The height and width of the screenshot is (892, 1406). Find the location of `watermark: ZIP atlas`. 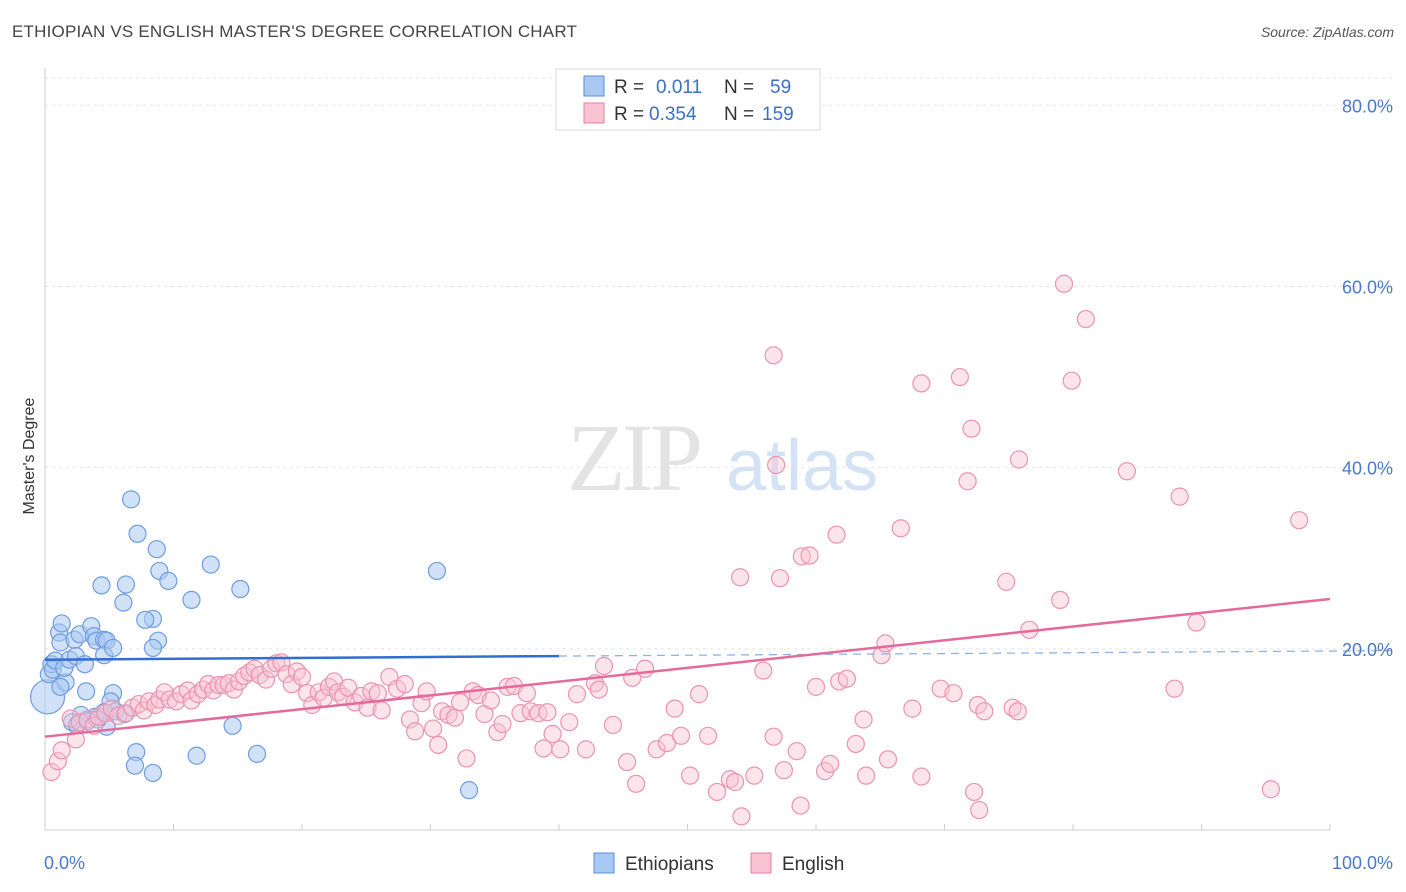

watermark: ZIP atlas is located at coordinates (722, 457).